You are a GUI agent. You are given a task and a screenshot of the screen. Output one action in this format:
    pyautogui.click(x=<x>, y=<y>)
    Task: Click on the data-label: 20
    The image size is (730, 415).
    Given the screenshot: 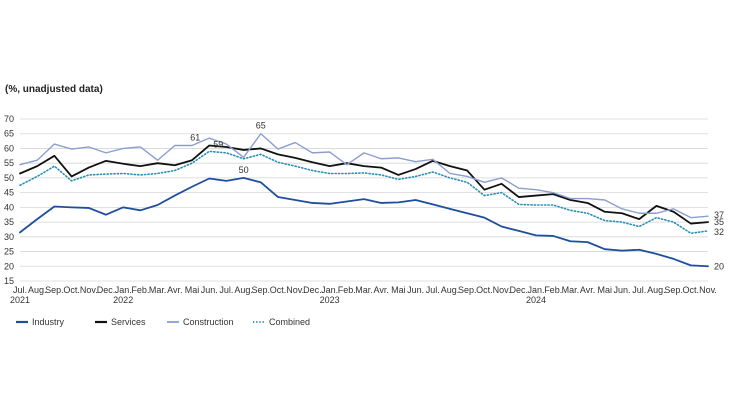 What is the action you would take?
    pyautogui.click(x=719, y=266)
    